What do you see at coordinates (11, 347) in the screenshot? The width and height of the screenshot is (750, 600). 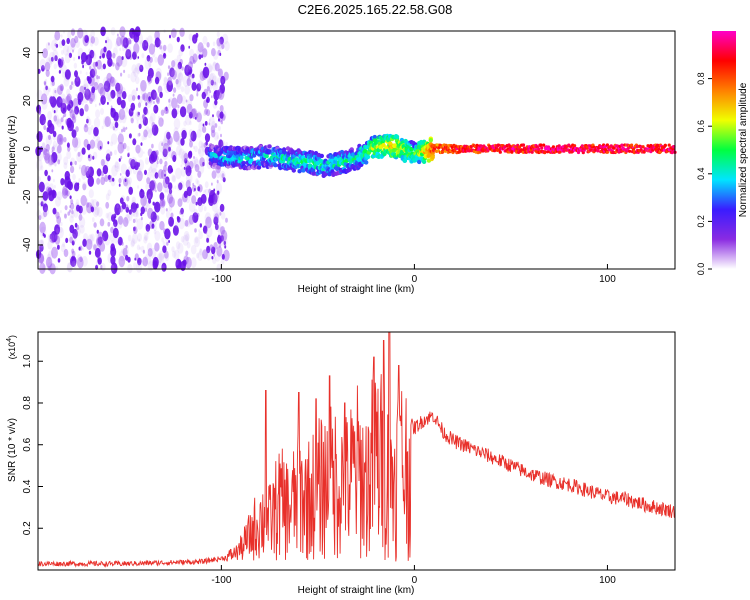 I see `snr-y-multiplier: (x104)` at bounding box center [11, 347].